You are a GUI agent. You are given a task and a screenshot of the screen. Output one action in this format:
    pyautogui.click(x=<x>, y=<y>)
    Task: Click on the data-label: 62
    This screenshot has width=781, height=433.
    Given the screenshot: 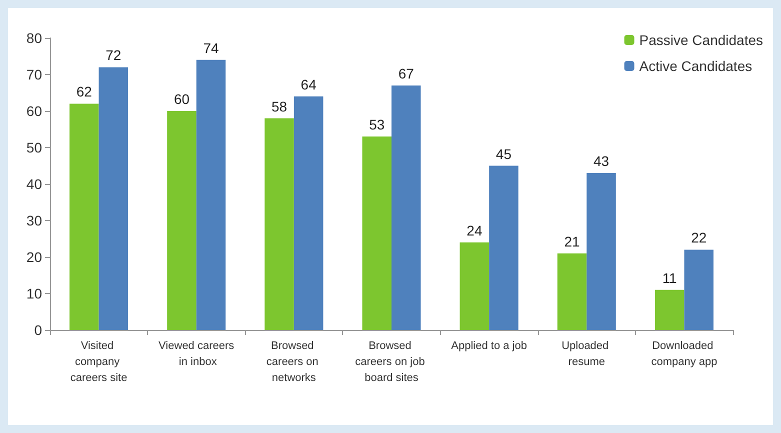 What is the action you would take?
    pyautogui.click(x=84, y=92)
    